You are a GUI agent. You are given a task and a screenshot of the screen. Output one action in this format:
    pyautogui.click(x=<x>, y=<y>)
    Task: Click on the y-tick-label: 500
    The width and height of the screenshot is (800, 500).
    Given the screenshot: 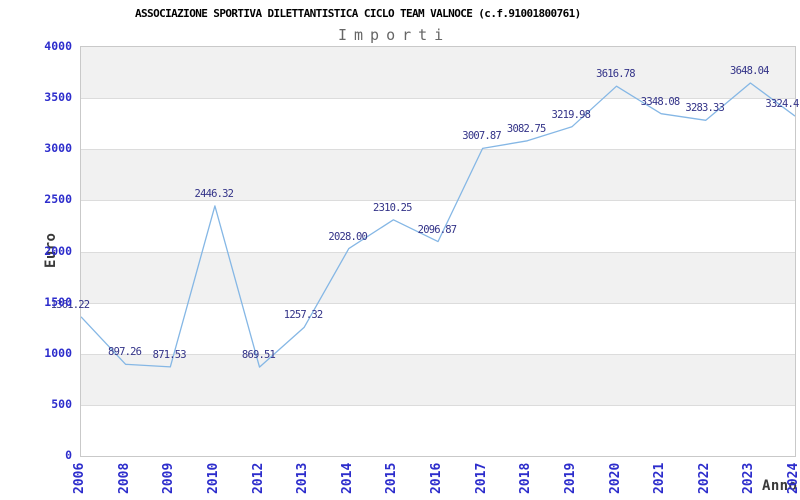 What is the action you would take?
    pyautogui.click(x=61, y=403)
    